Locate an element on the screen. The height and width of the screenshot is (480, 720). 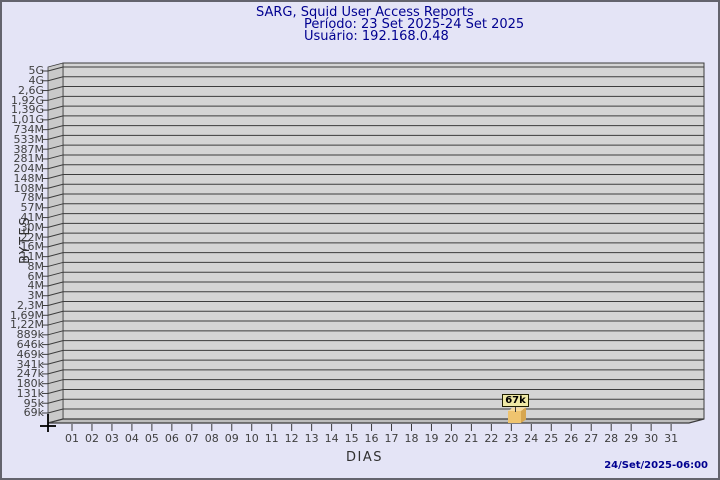
y-axis-tick-label: 16M is located at coordinates (32, 247).